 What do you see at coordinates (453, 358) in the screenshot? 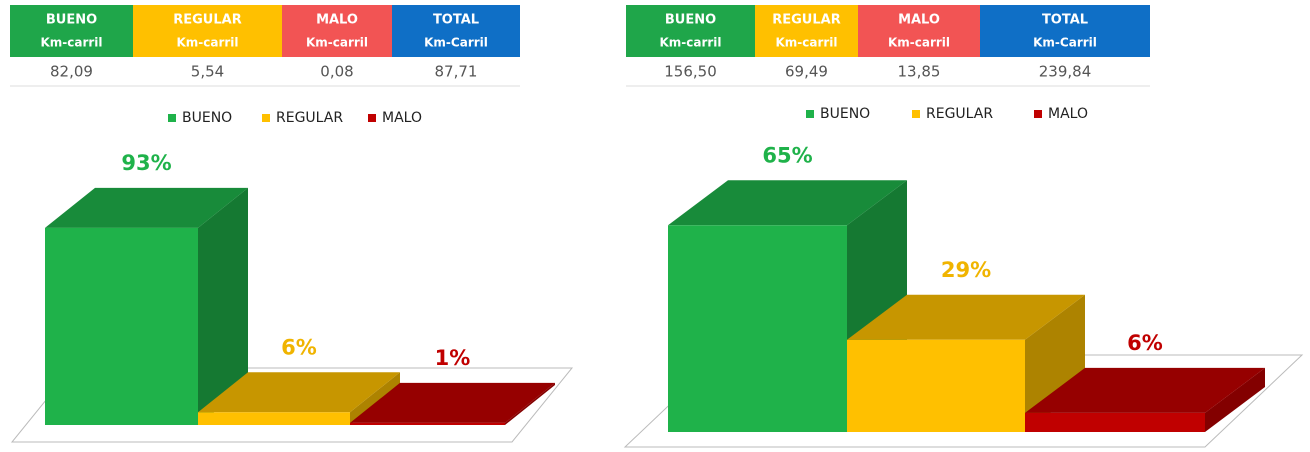
I see `value-label: 1%` at bounding box center [453, 358].